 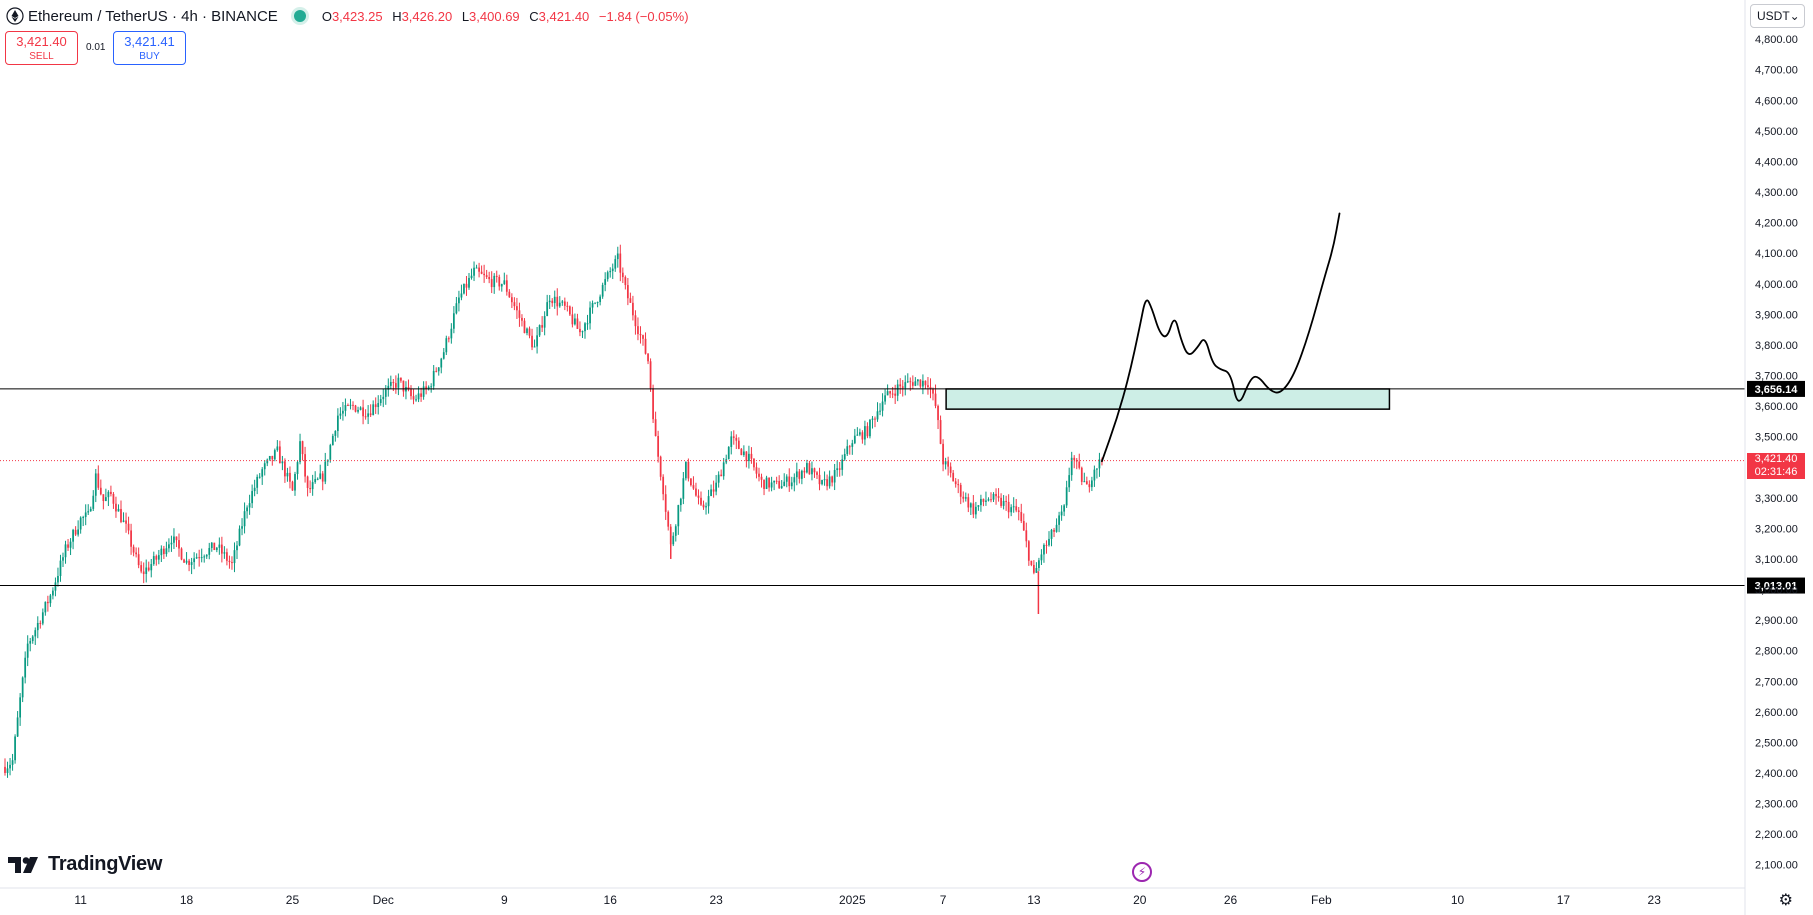 I want to click on sell-price: 3,421.40, so click(x=41, y=41).